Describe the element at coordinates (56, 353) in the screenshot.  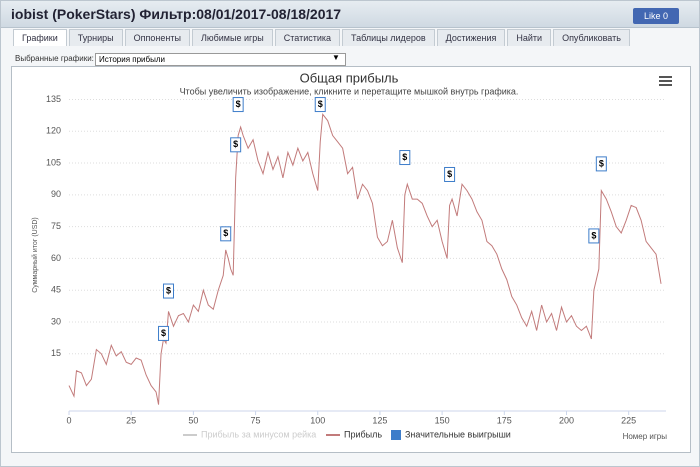
I see `y-tick-label: 15` at that location.